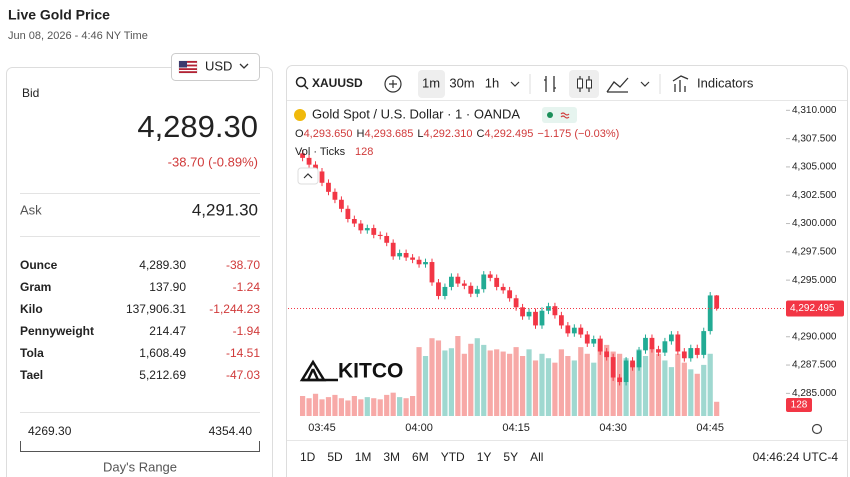  I want to click on range-button: 5D, so click(335, 457).